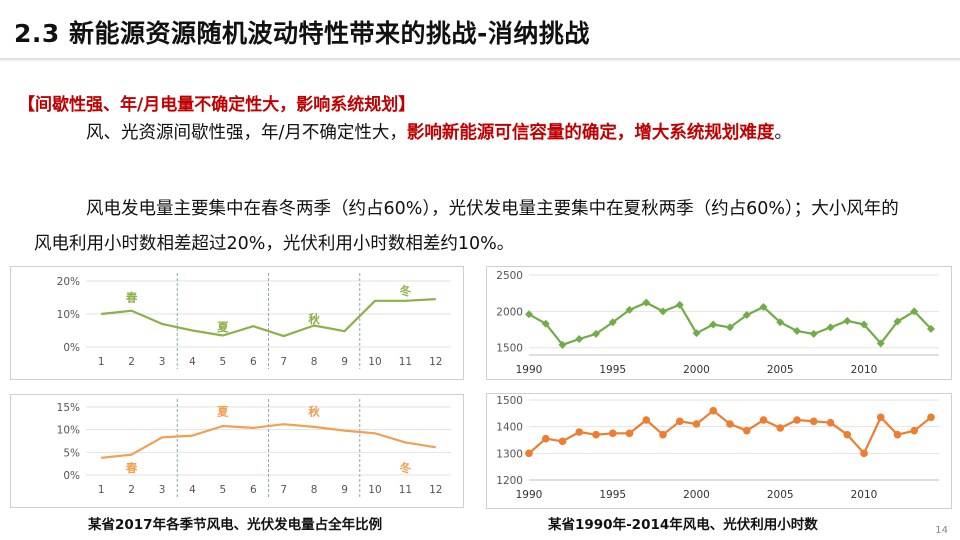  I want to click on y-tick-label: 0%, so click(71, 348).